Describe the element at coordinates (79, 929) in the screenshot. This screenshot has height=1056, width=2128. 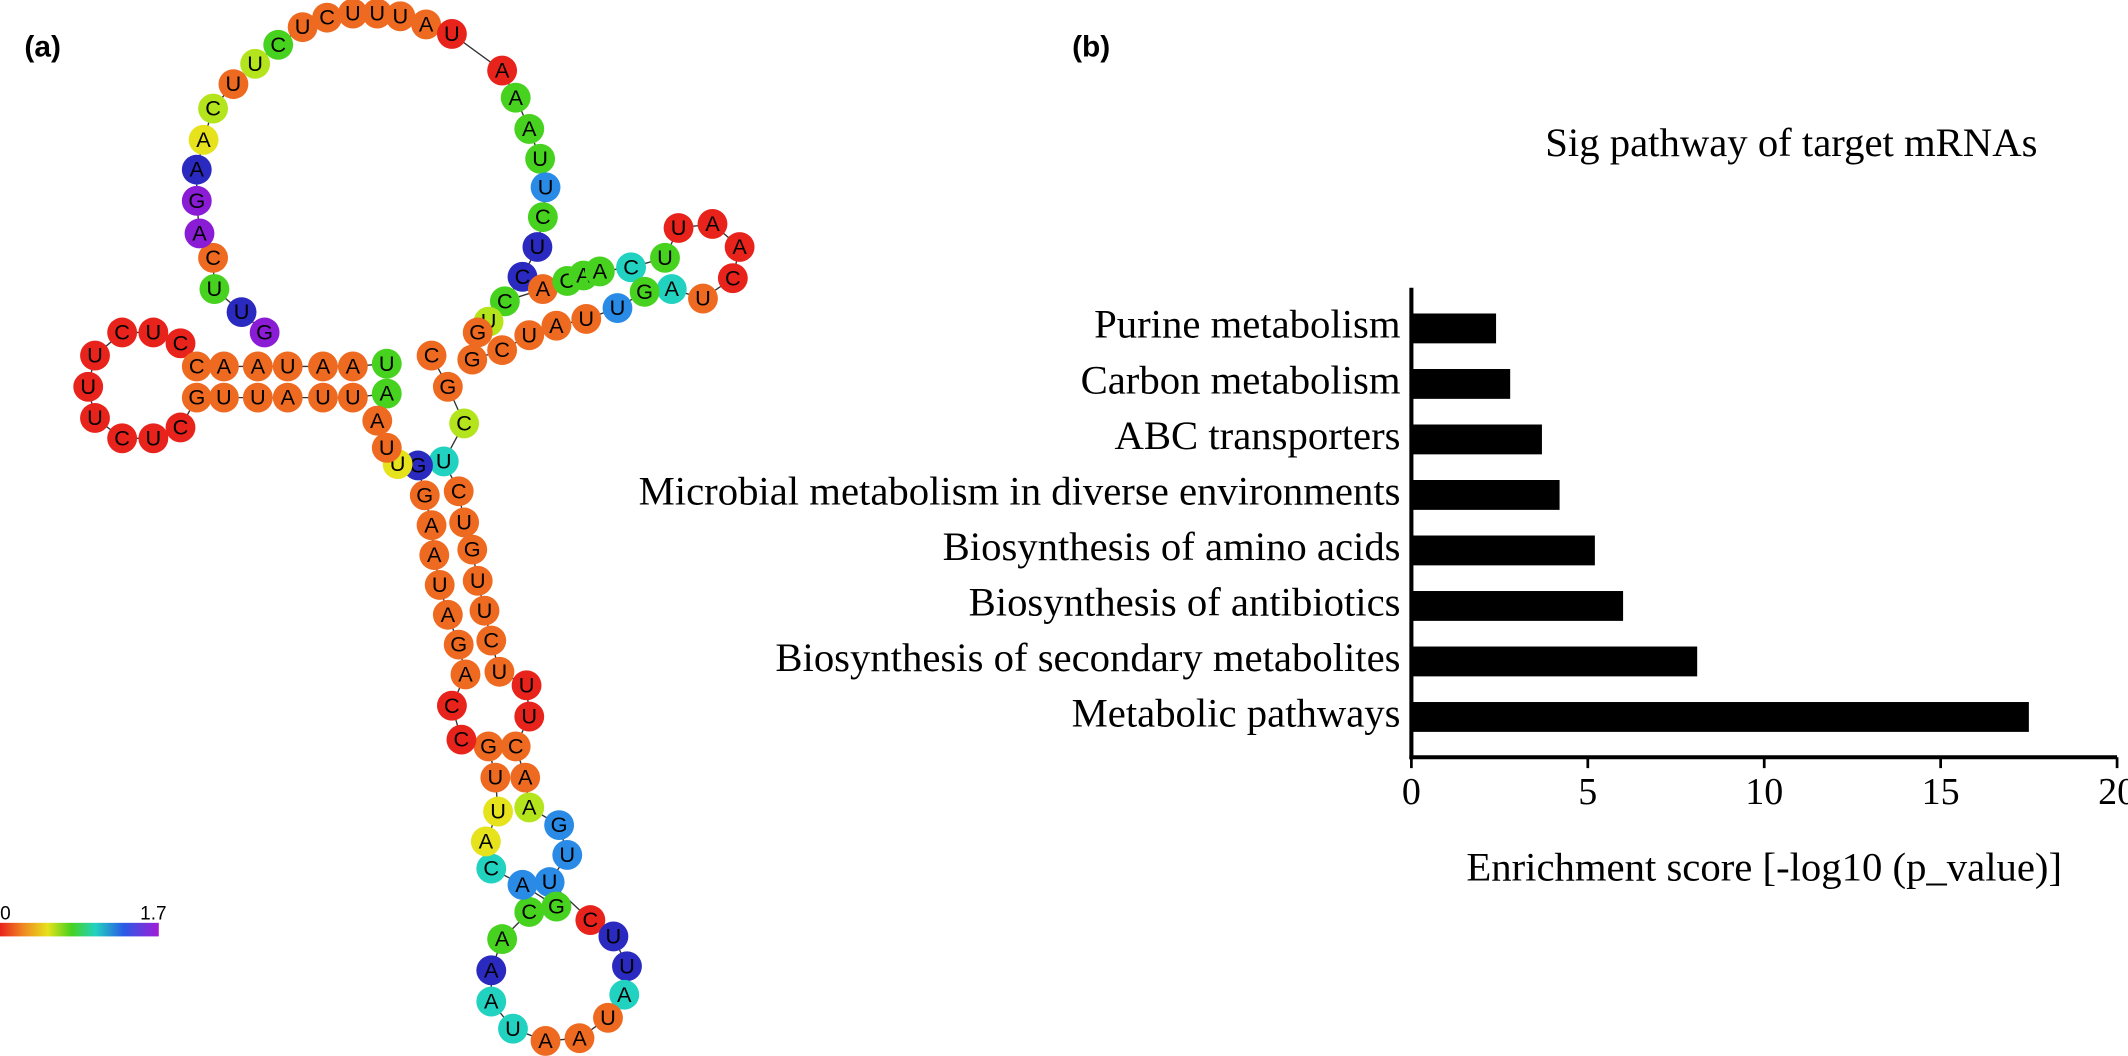
I see `colorbar` at that location.